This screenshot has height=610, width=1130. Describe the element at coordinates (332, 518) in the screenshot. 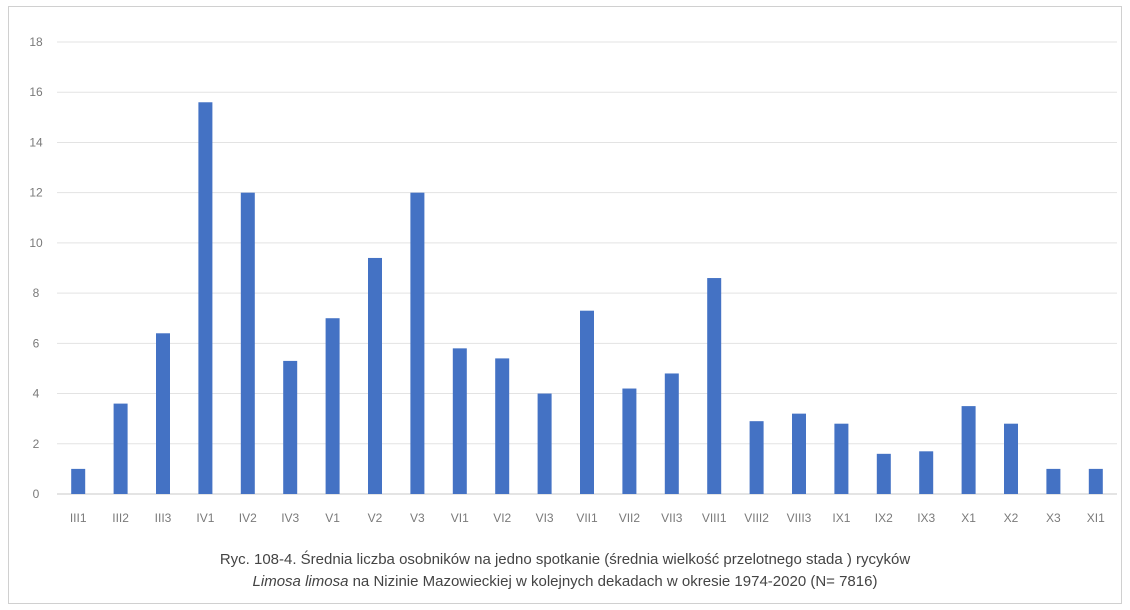

I see `x-tick-label: V1` at that location.